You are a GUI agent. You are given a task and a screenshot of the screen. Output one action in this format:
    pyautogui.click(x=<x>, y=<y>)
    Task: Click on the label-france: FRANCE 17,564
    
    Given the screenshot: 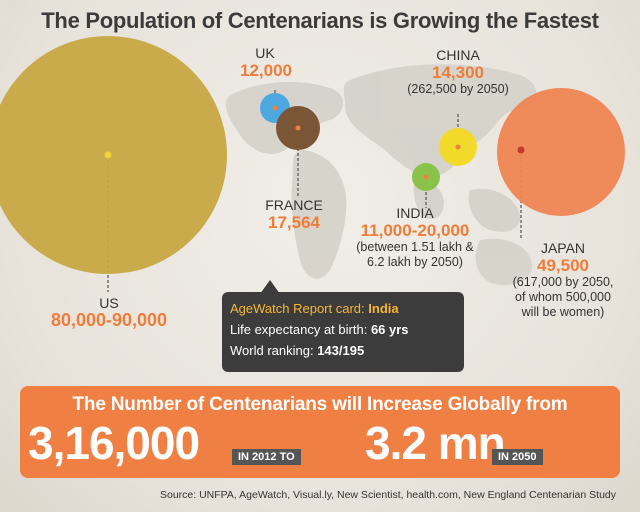 What is the action you would take?
    pyautogui.click(x=294, y=215)
    